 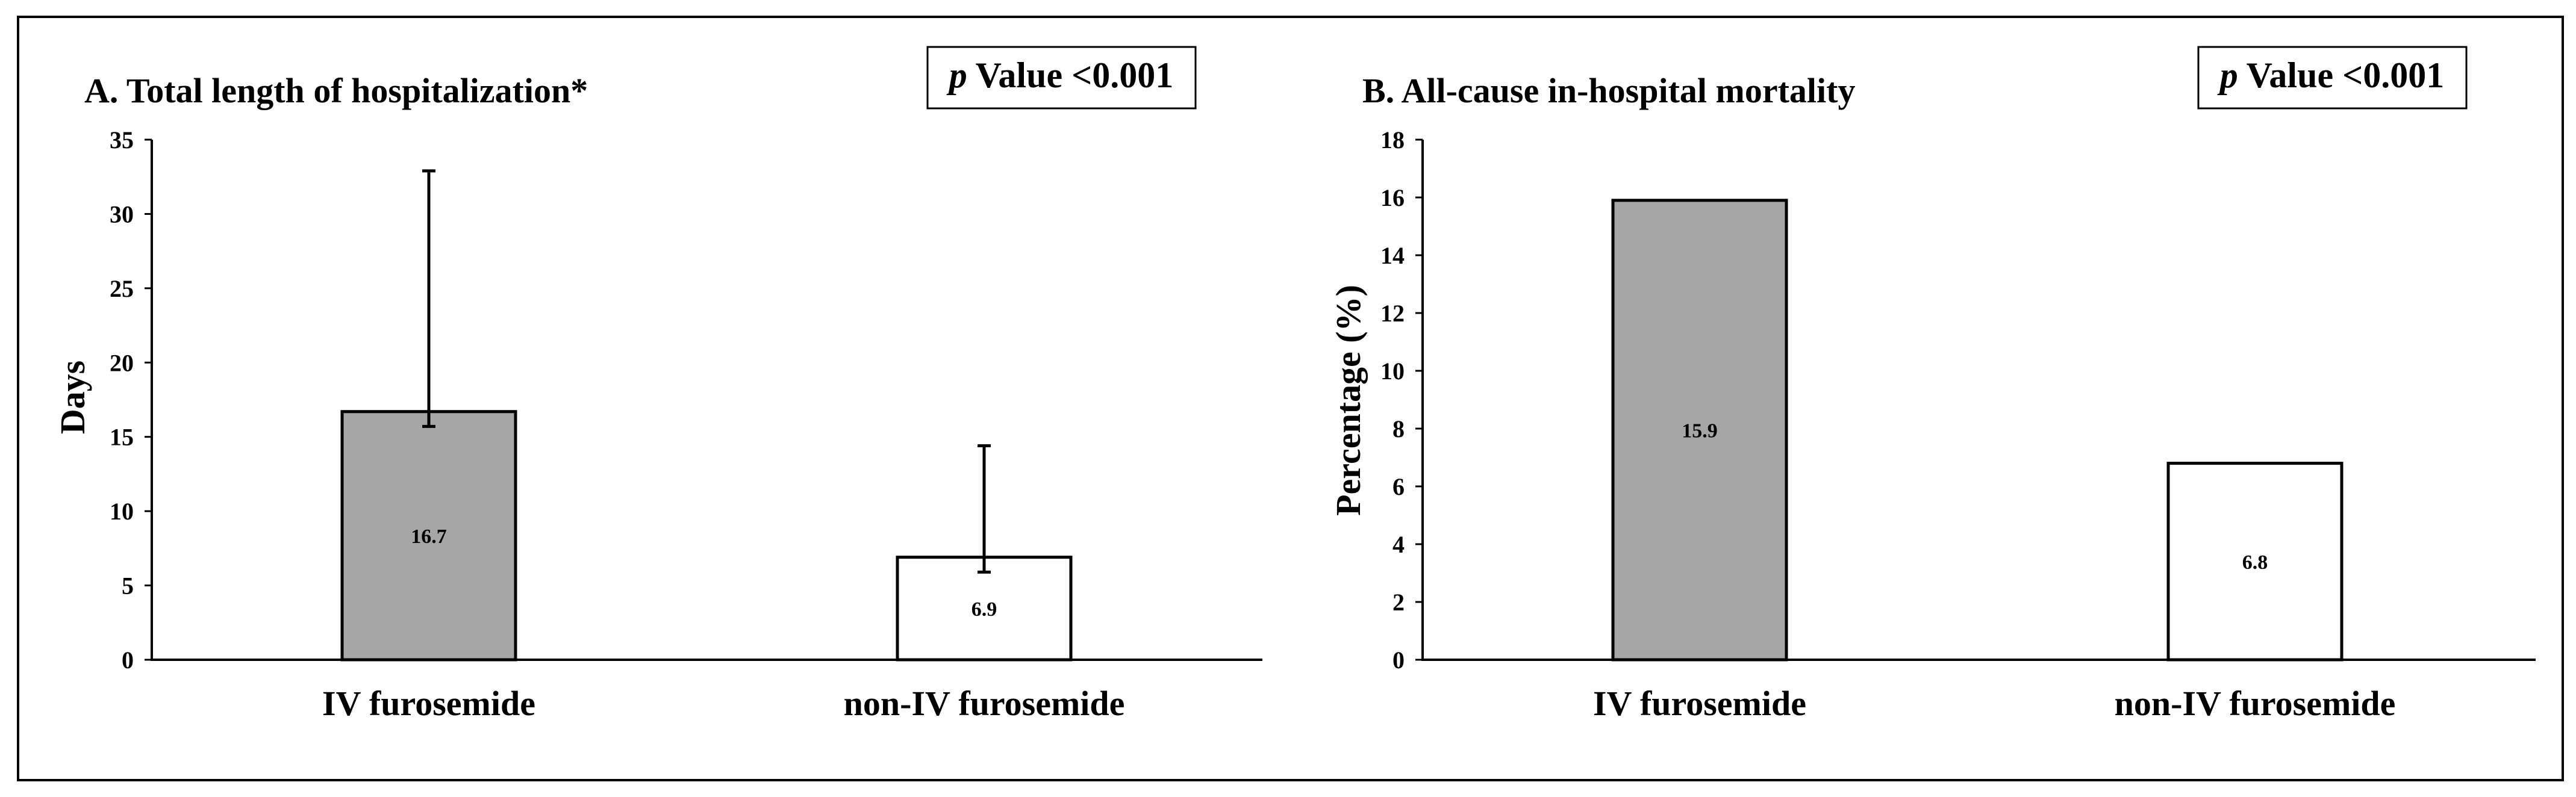 What do you see at coordinates (1994, 703) in the screenshot?
I see `chart-b-x-axis-labels: IV furosemide non-IV furosemide` at bounding box center [1994, 703].